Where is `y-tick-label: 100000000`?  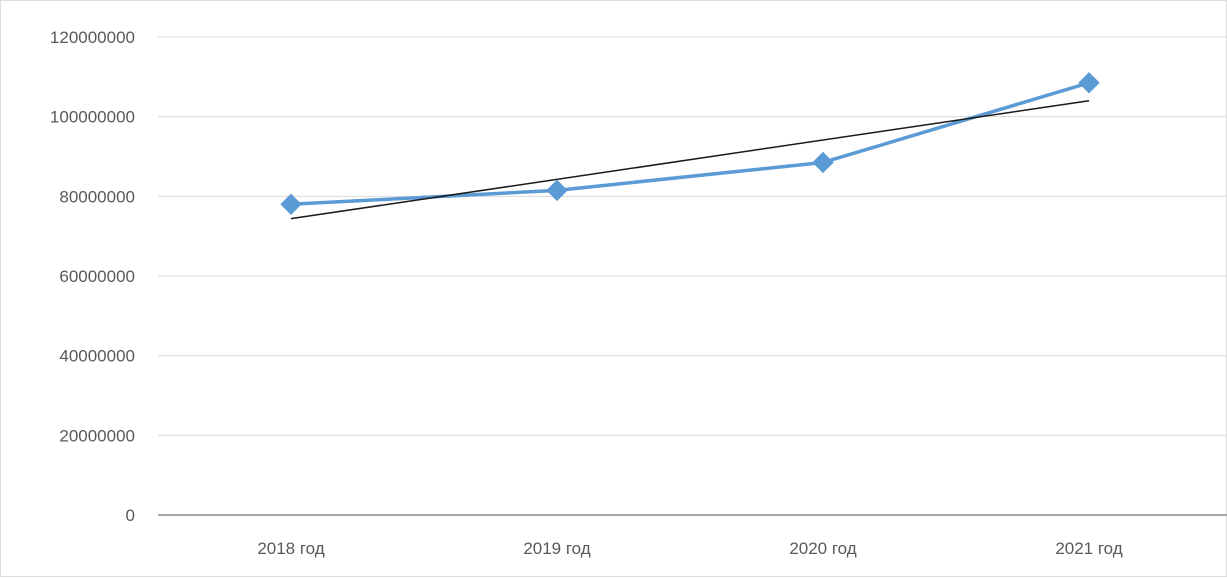
y-tick-label: 100000000 is located at coordinates (92, 117).